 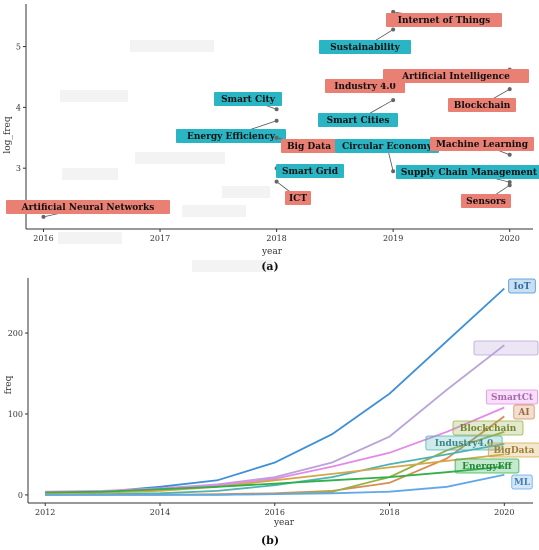 I want to click on point-label: Smart Cities, so click(x=358, y=121).